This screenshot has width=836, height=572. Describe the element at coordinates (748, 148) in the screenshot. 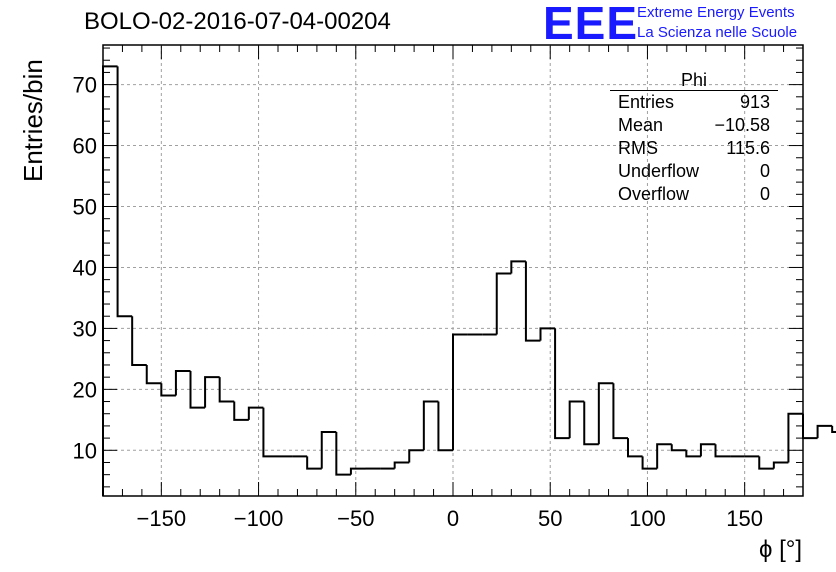

I see `stats-value: 115.6` at that location.